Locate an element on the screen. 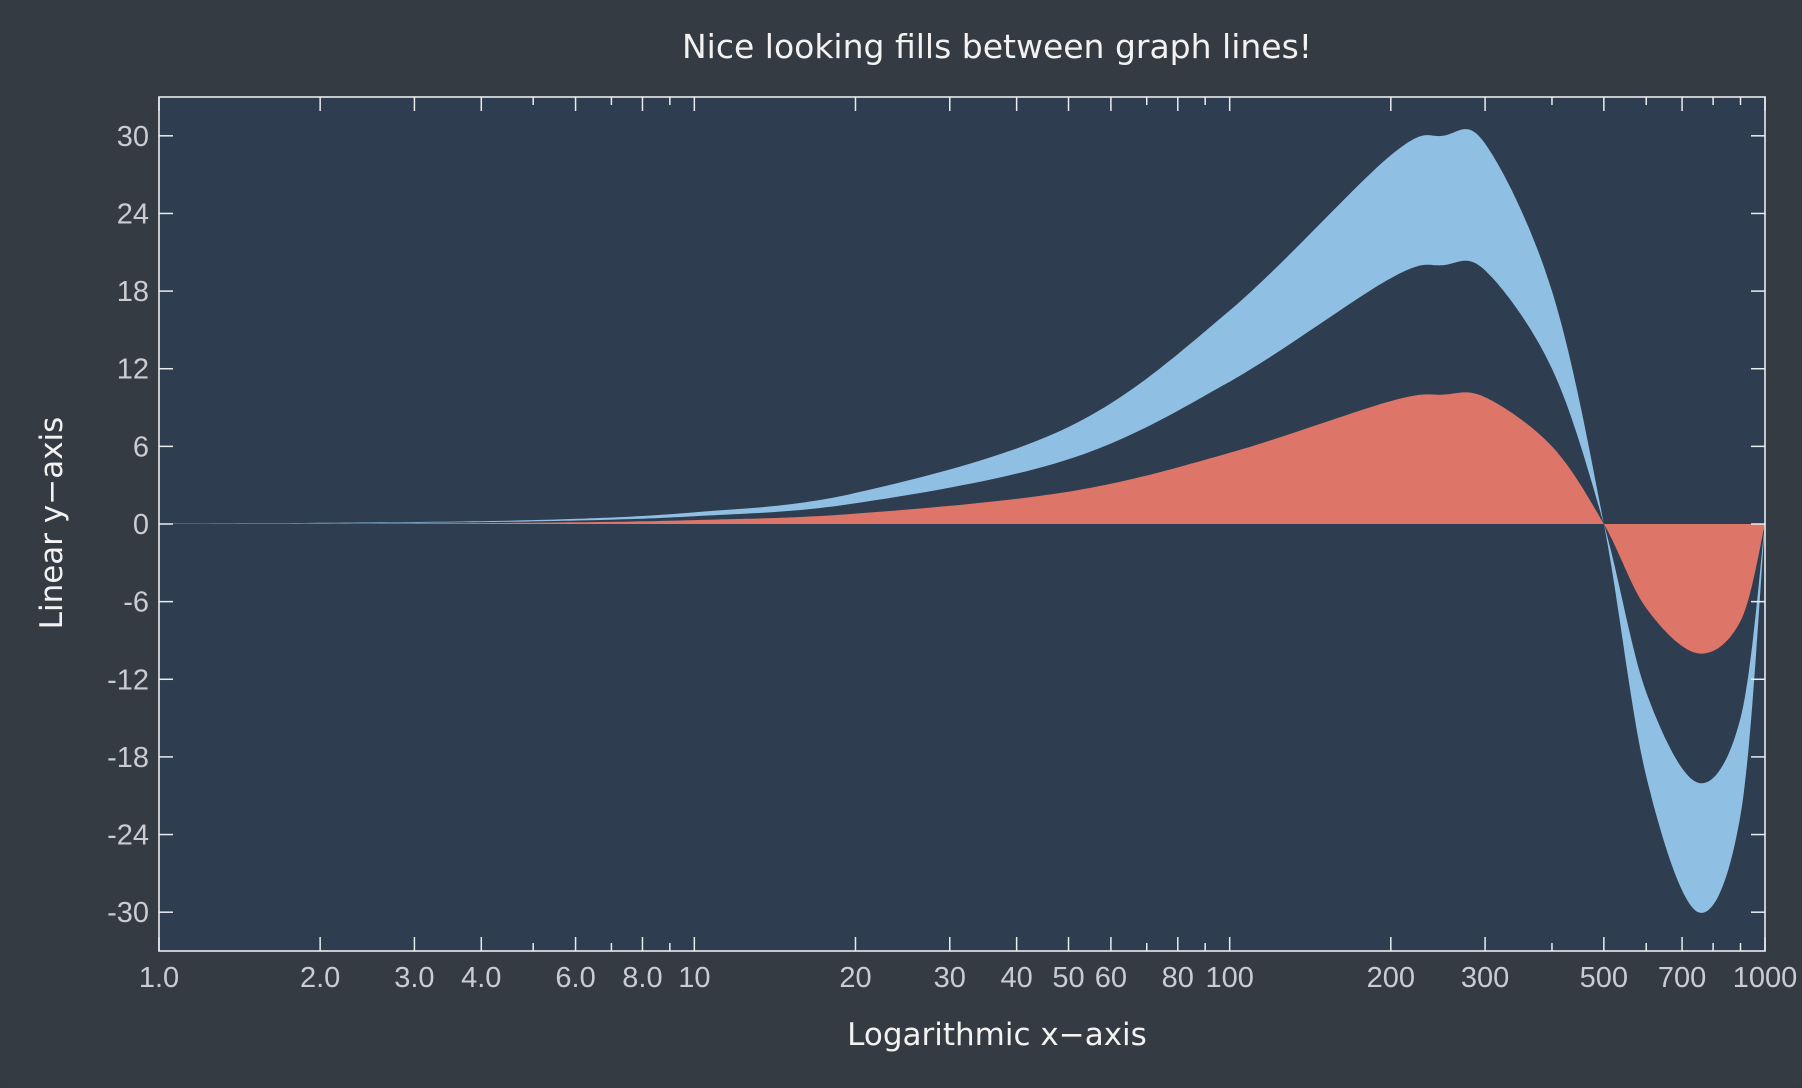  x-tick-label: 60 is located at coordinates (1111, 978).